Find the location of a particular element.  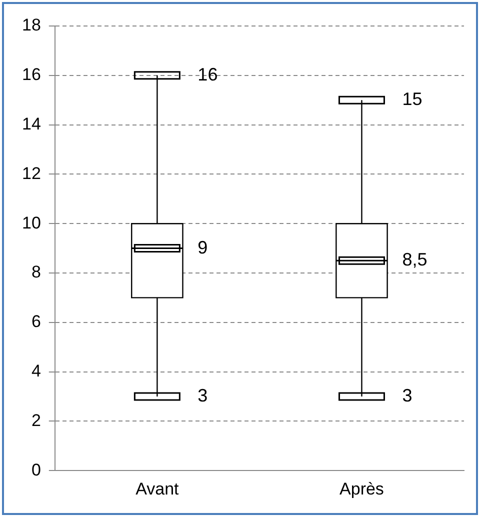

x-tick-label: Avant is located at coordinates (158, 488).